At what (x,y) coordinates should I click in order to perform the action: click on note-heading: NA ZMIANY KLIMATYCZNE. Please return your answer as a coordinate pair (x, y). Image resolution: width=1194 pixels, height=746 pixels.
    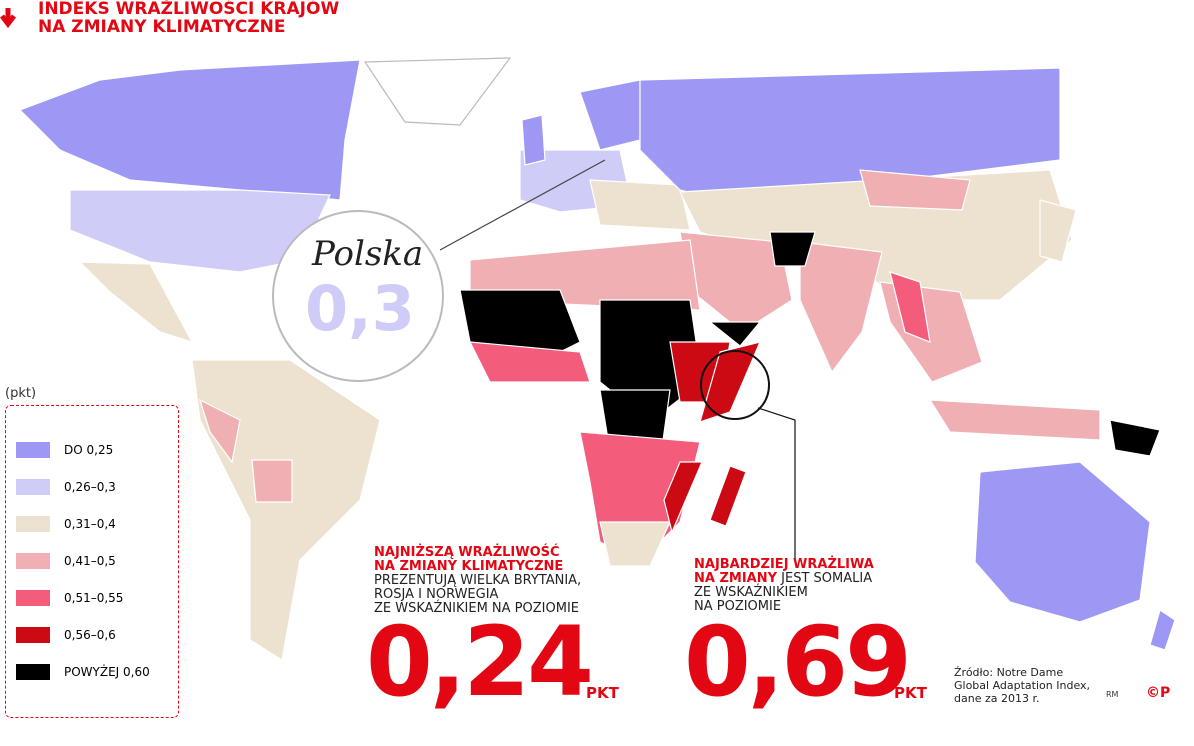
    Looking at the image, I should click on (469, 566).